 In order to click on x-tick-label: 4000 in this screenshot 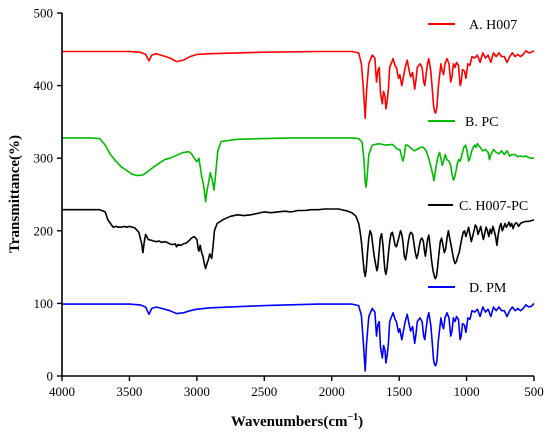, I will do `click(62, 391)`.